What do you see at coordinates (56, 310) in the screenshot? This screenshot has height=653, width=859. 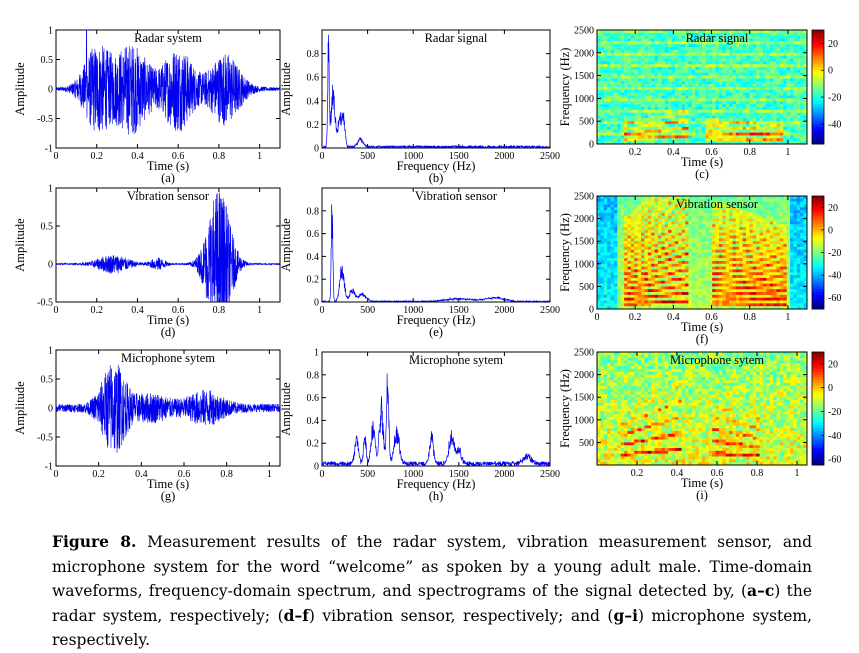 I see `x-tick-label: 0` at bounding box center [56, 310].